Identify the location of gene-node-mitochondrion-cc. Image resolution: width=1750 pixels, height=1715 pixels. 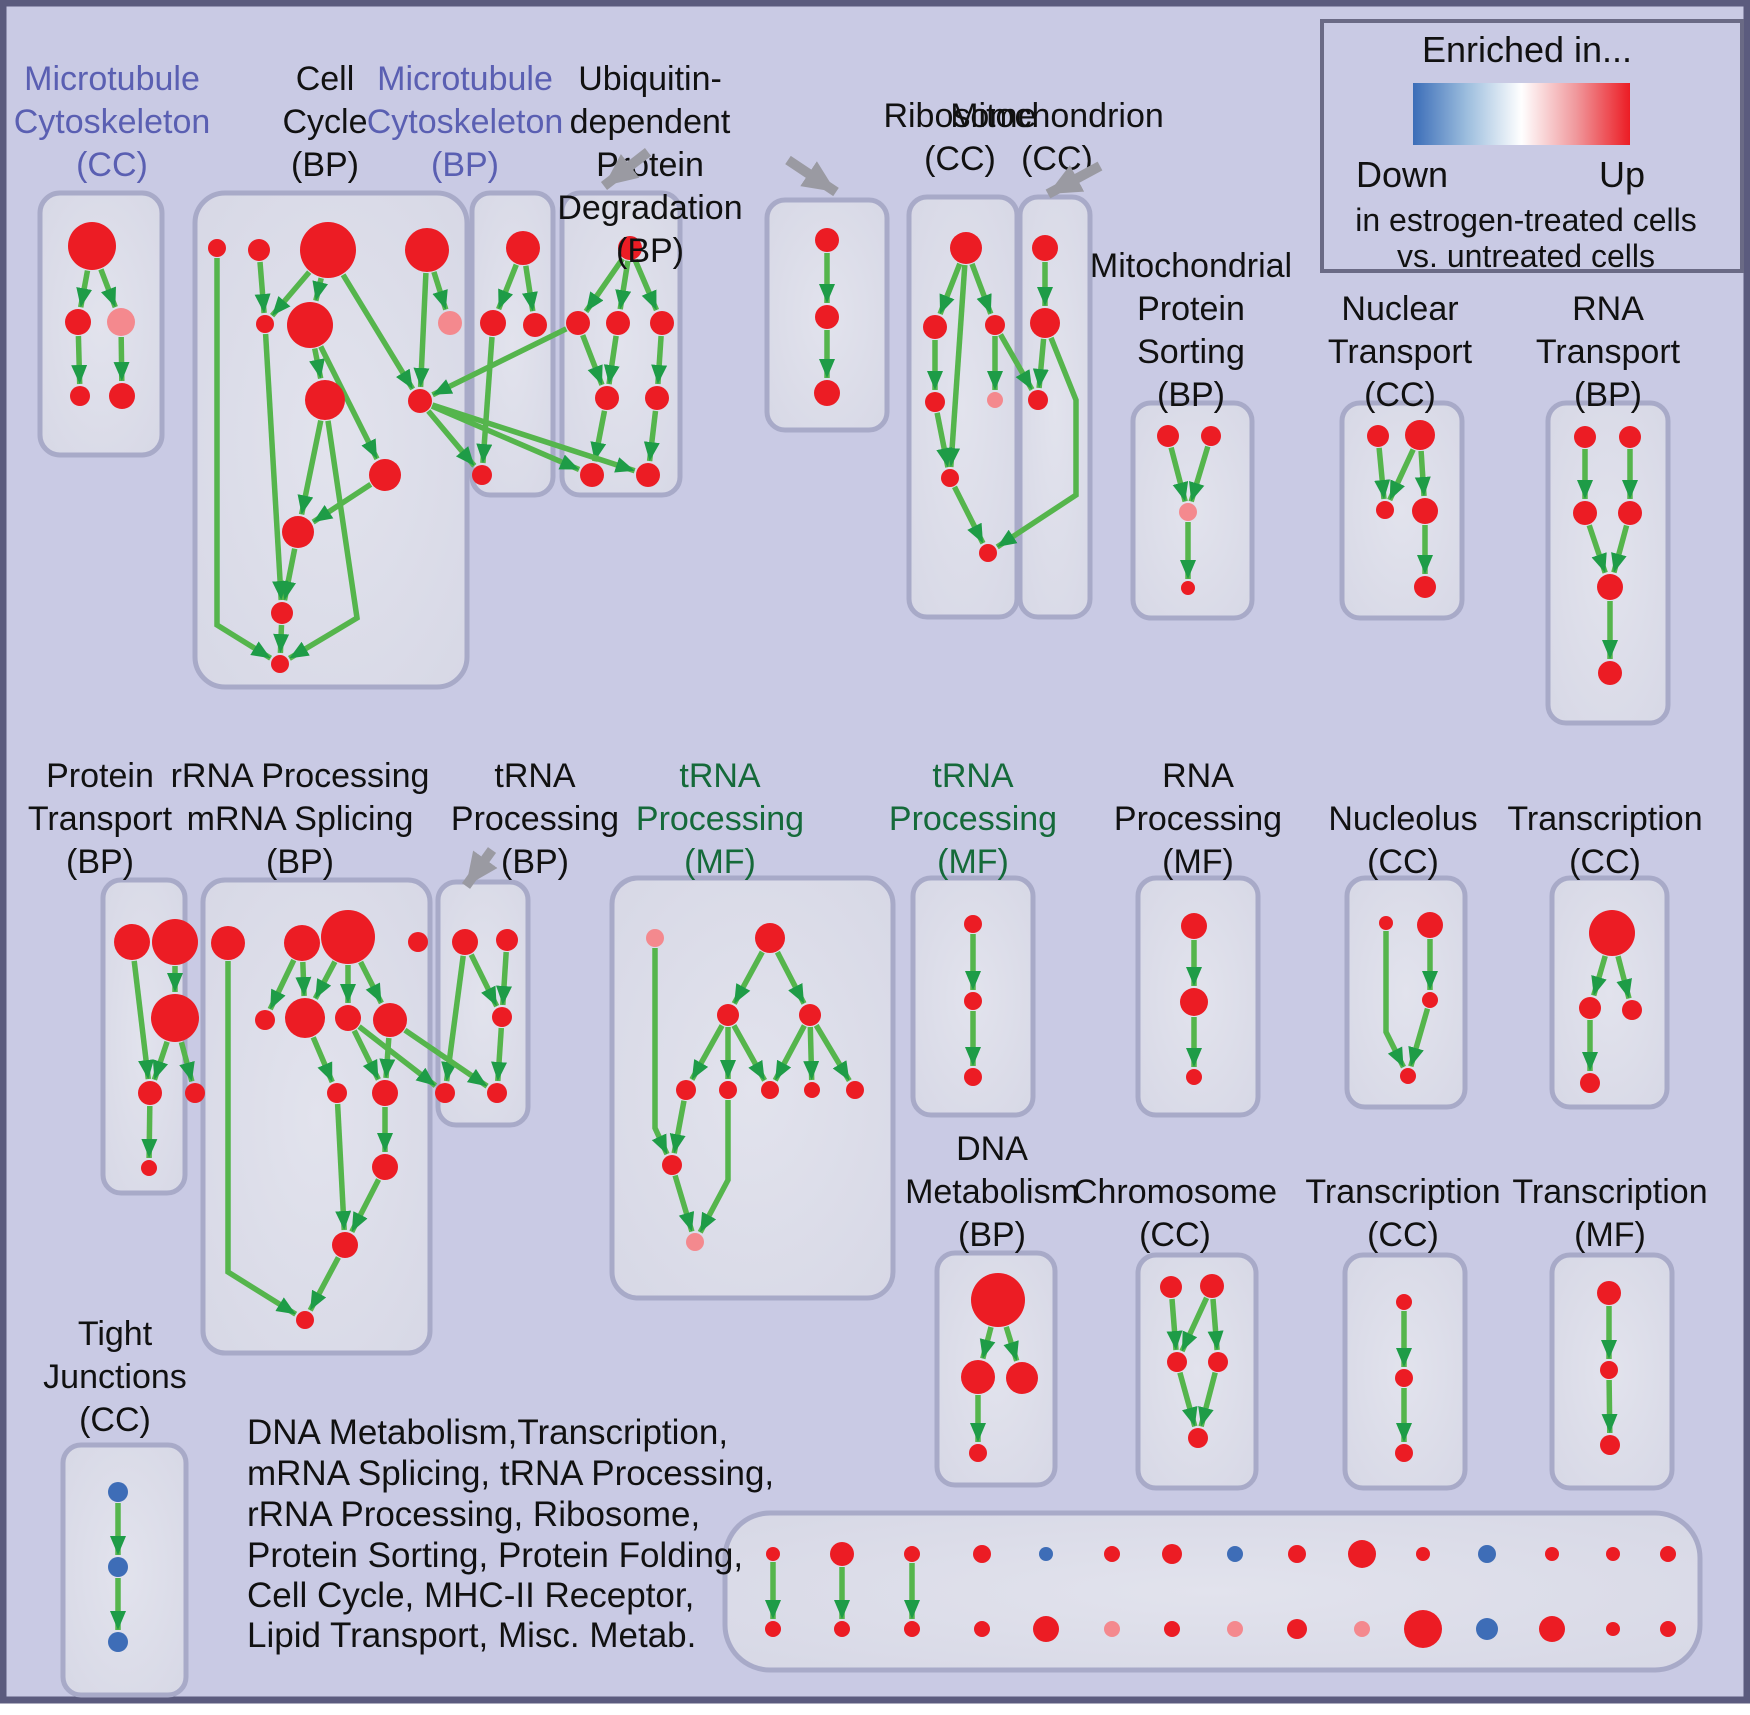
(1045, 323).